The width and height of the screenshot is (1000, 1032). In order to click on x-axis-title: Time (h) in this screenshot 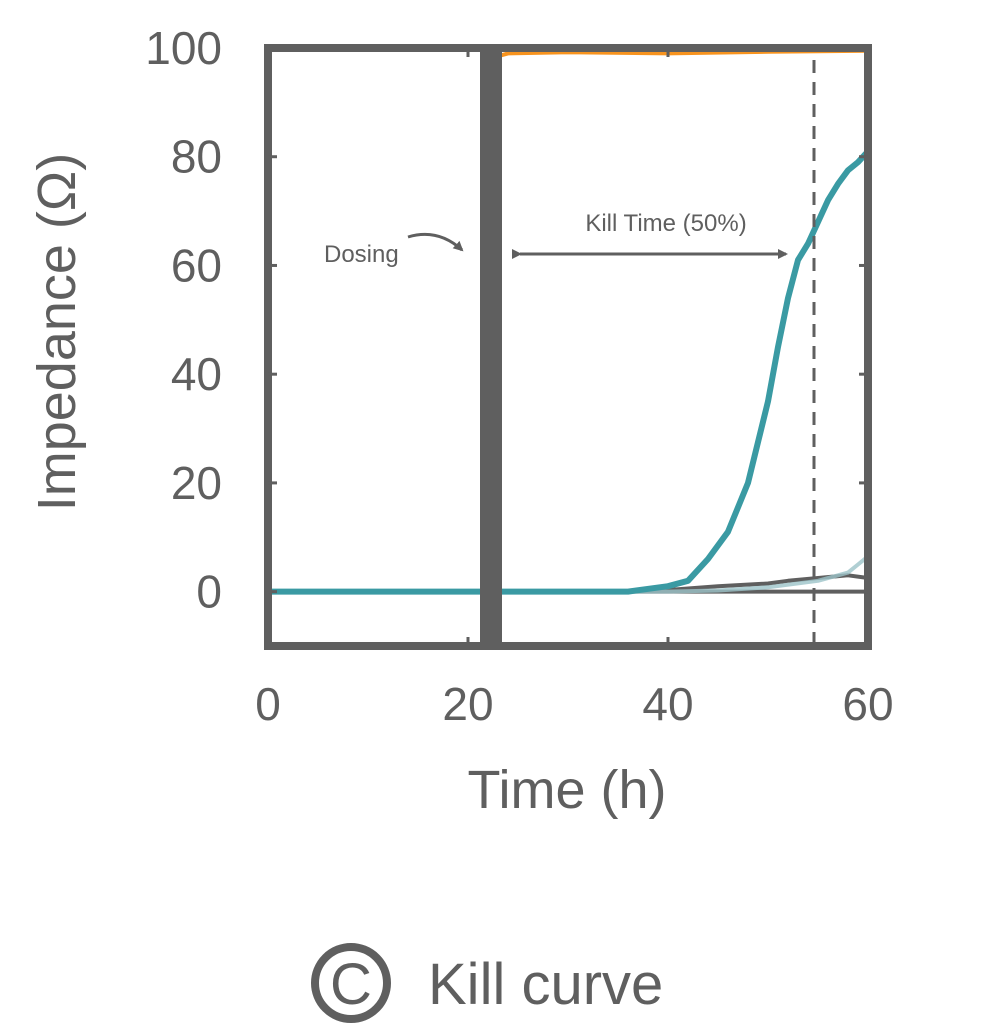, I will do `click(567, 790)`.